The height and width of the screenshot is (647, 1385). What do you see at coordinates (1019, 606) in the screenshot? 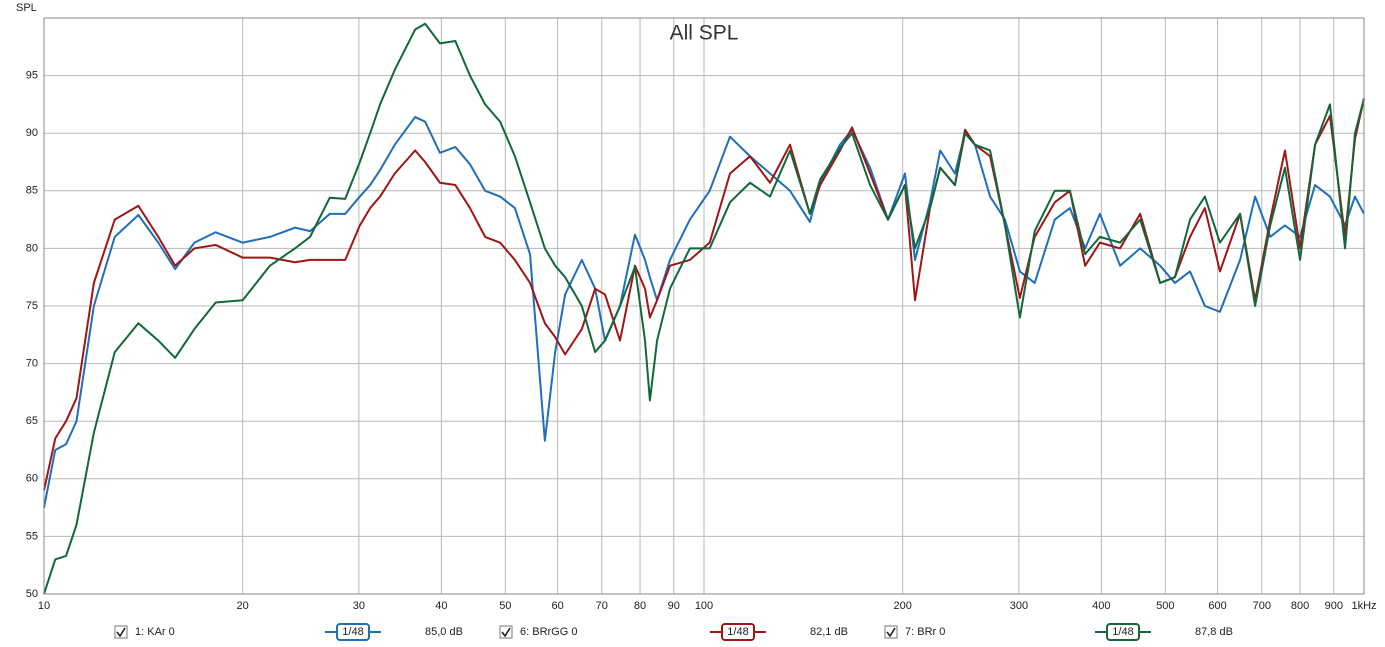
I see `x-tick-label: 300` at bounding box center [1019, 606].